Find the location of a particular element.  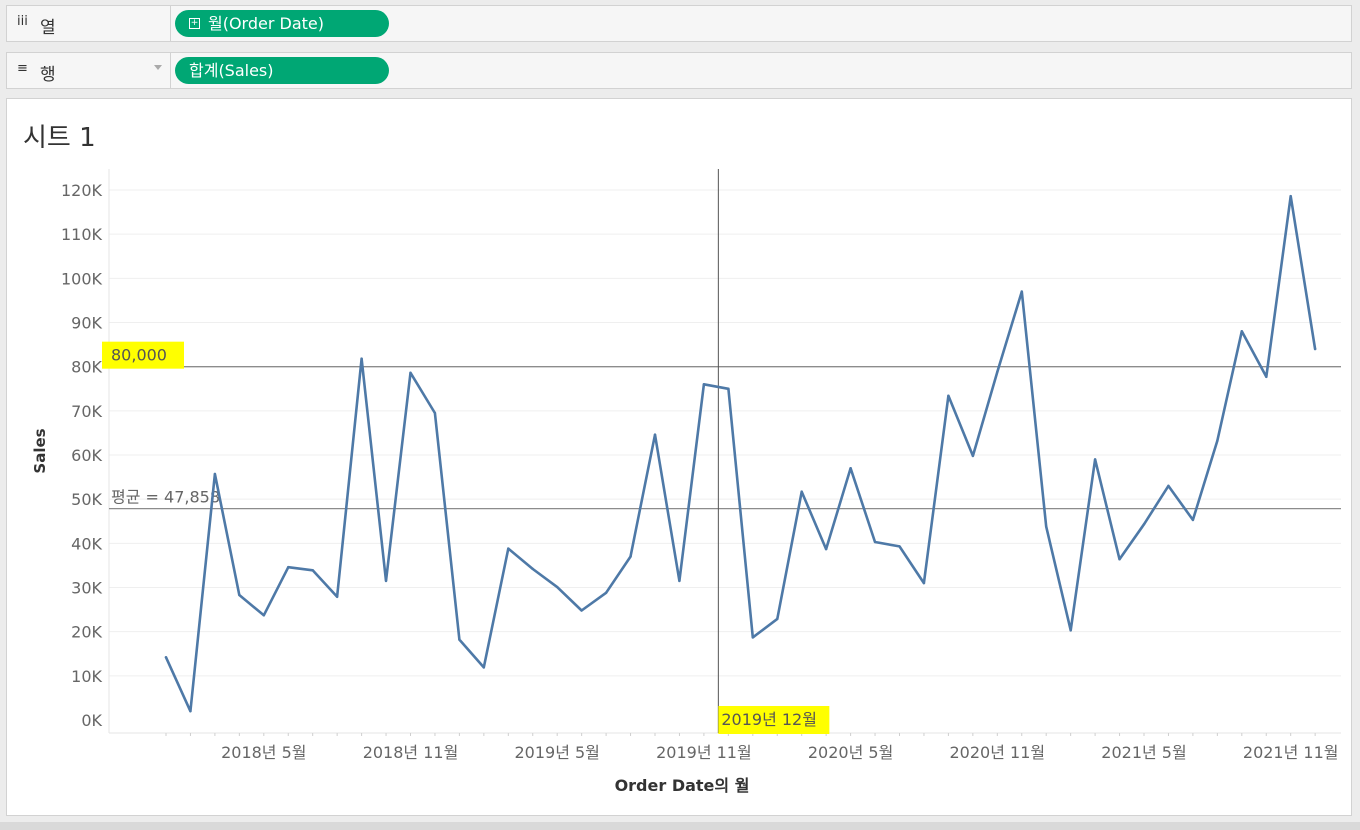

rows-shelf-label: ≡ 행 is located at coordinates (89, 70).